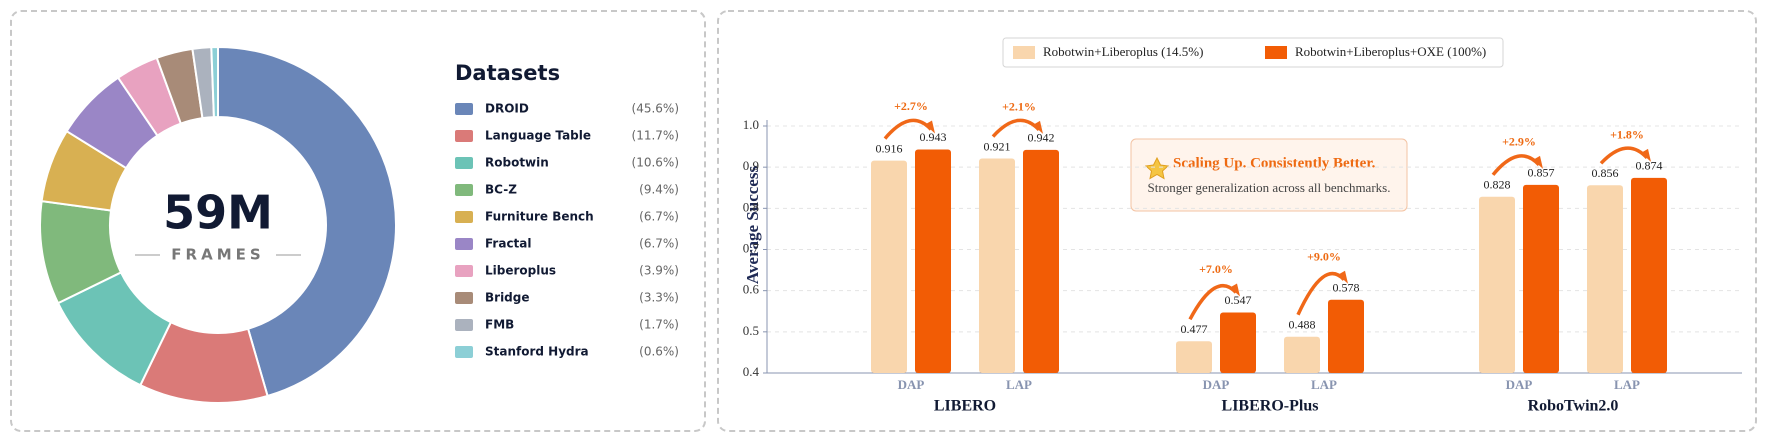 This screenshot has width=1768, height=442. I want to click on legend-value: (9.4%), so click(659, 190).